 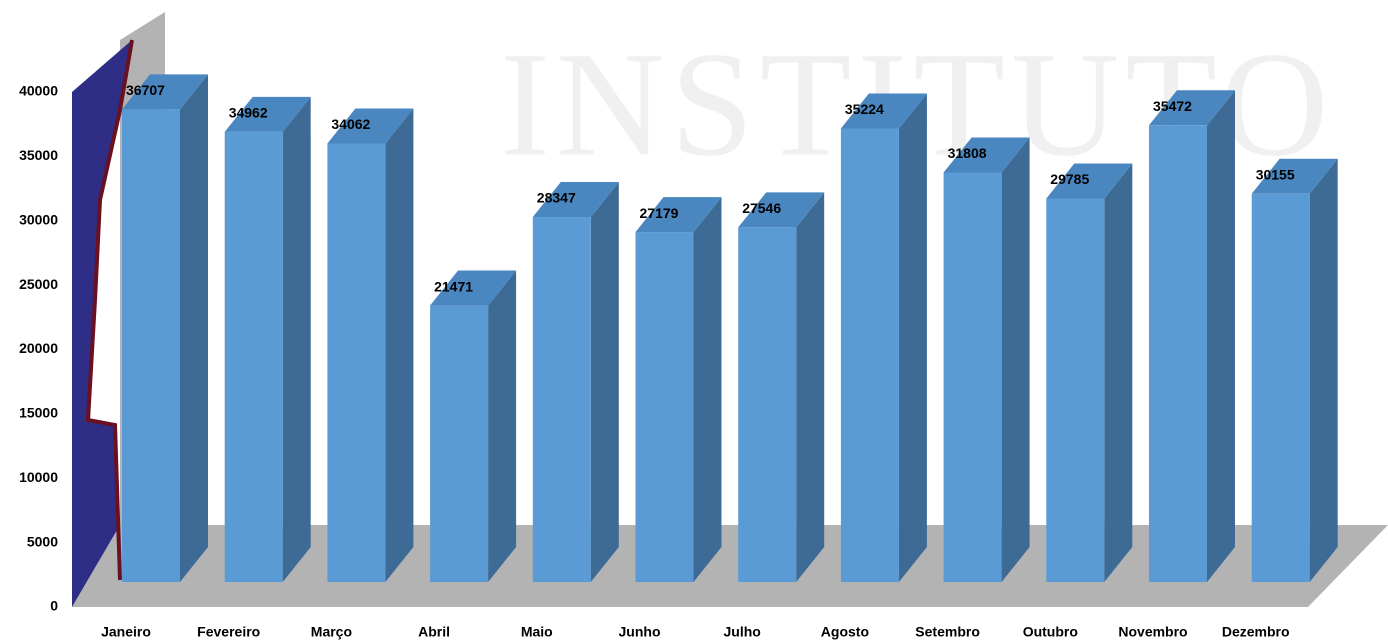 I want to click on x-tick-label: Novembro, so click(x=1152, y=632).